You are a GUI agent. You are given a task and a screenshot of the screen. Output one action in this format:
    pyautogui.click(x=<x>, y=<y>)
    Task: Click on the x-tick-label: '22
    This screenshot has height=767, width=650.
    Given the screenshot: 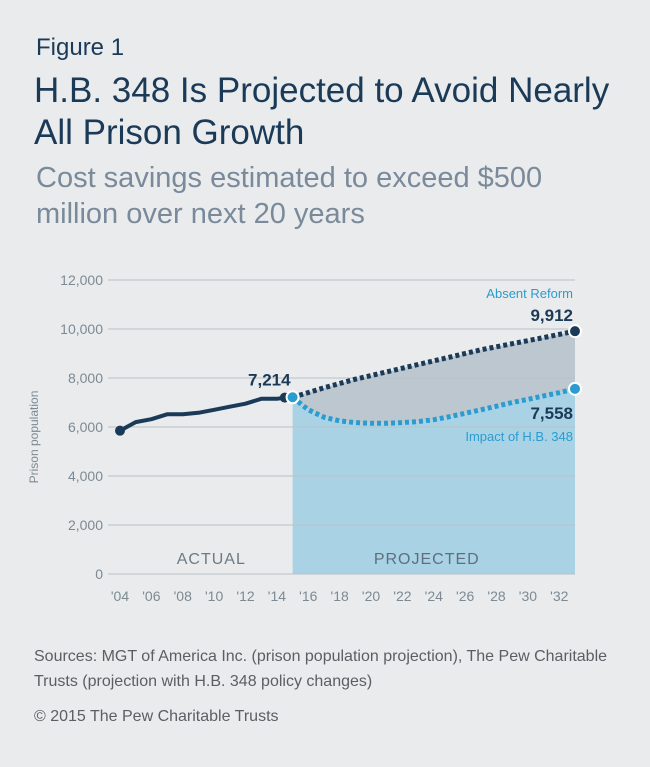 What is the action you would take?
    pyautogui.click(x=402, y=596)
    